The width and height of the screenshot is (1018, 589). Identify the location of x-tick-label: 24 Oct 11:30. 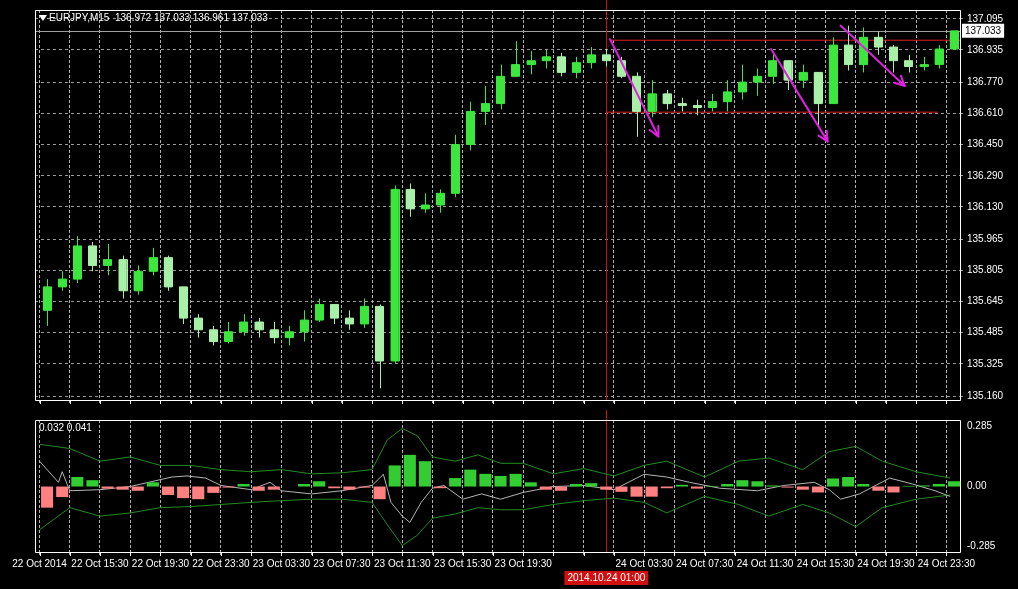
(765, 563).